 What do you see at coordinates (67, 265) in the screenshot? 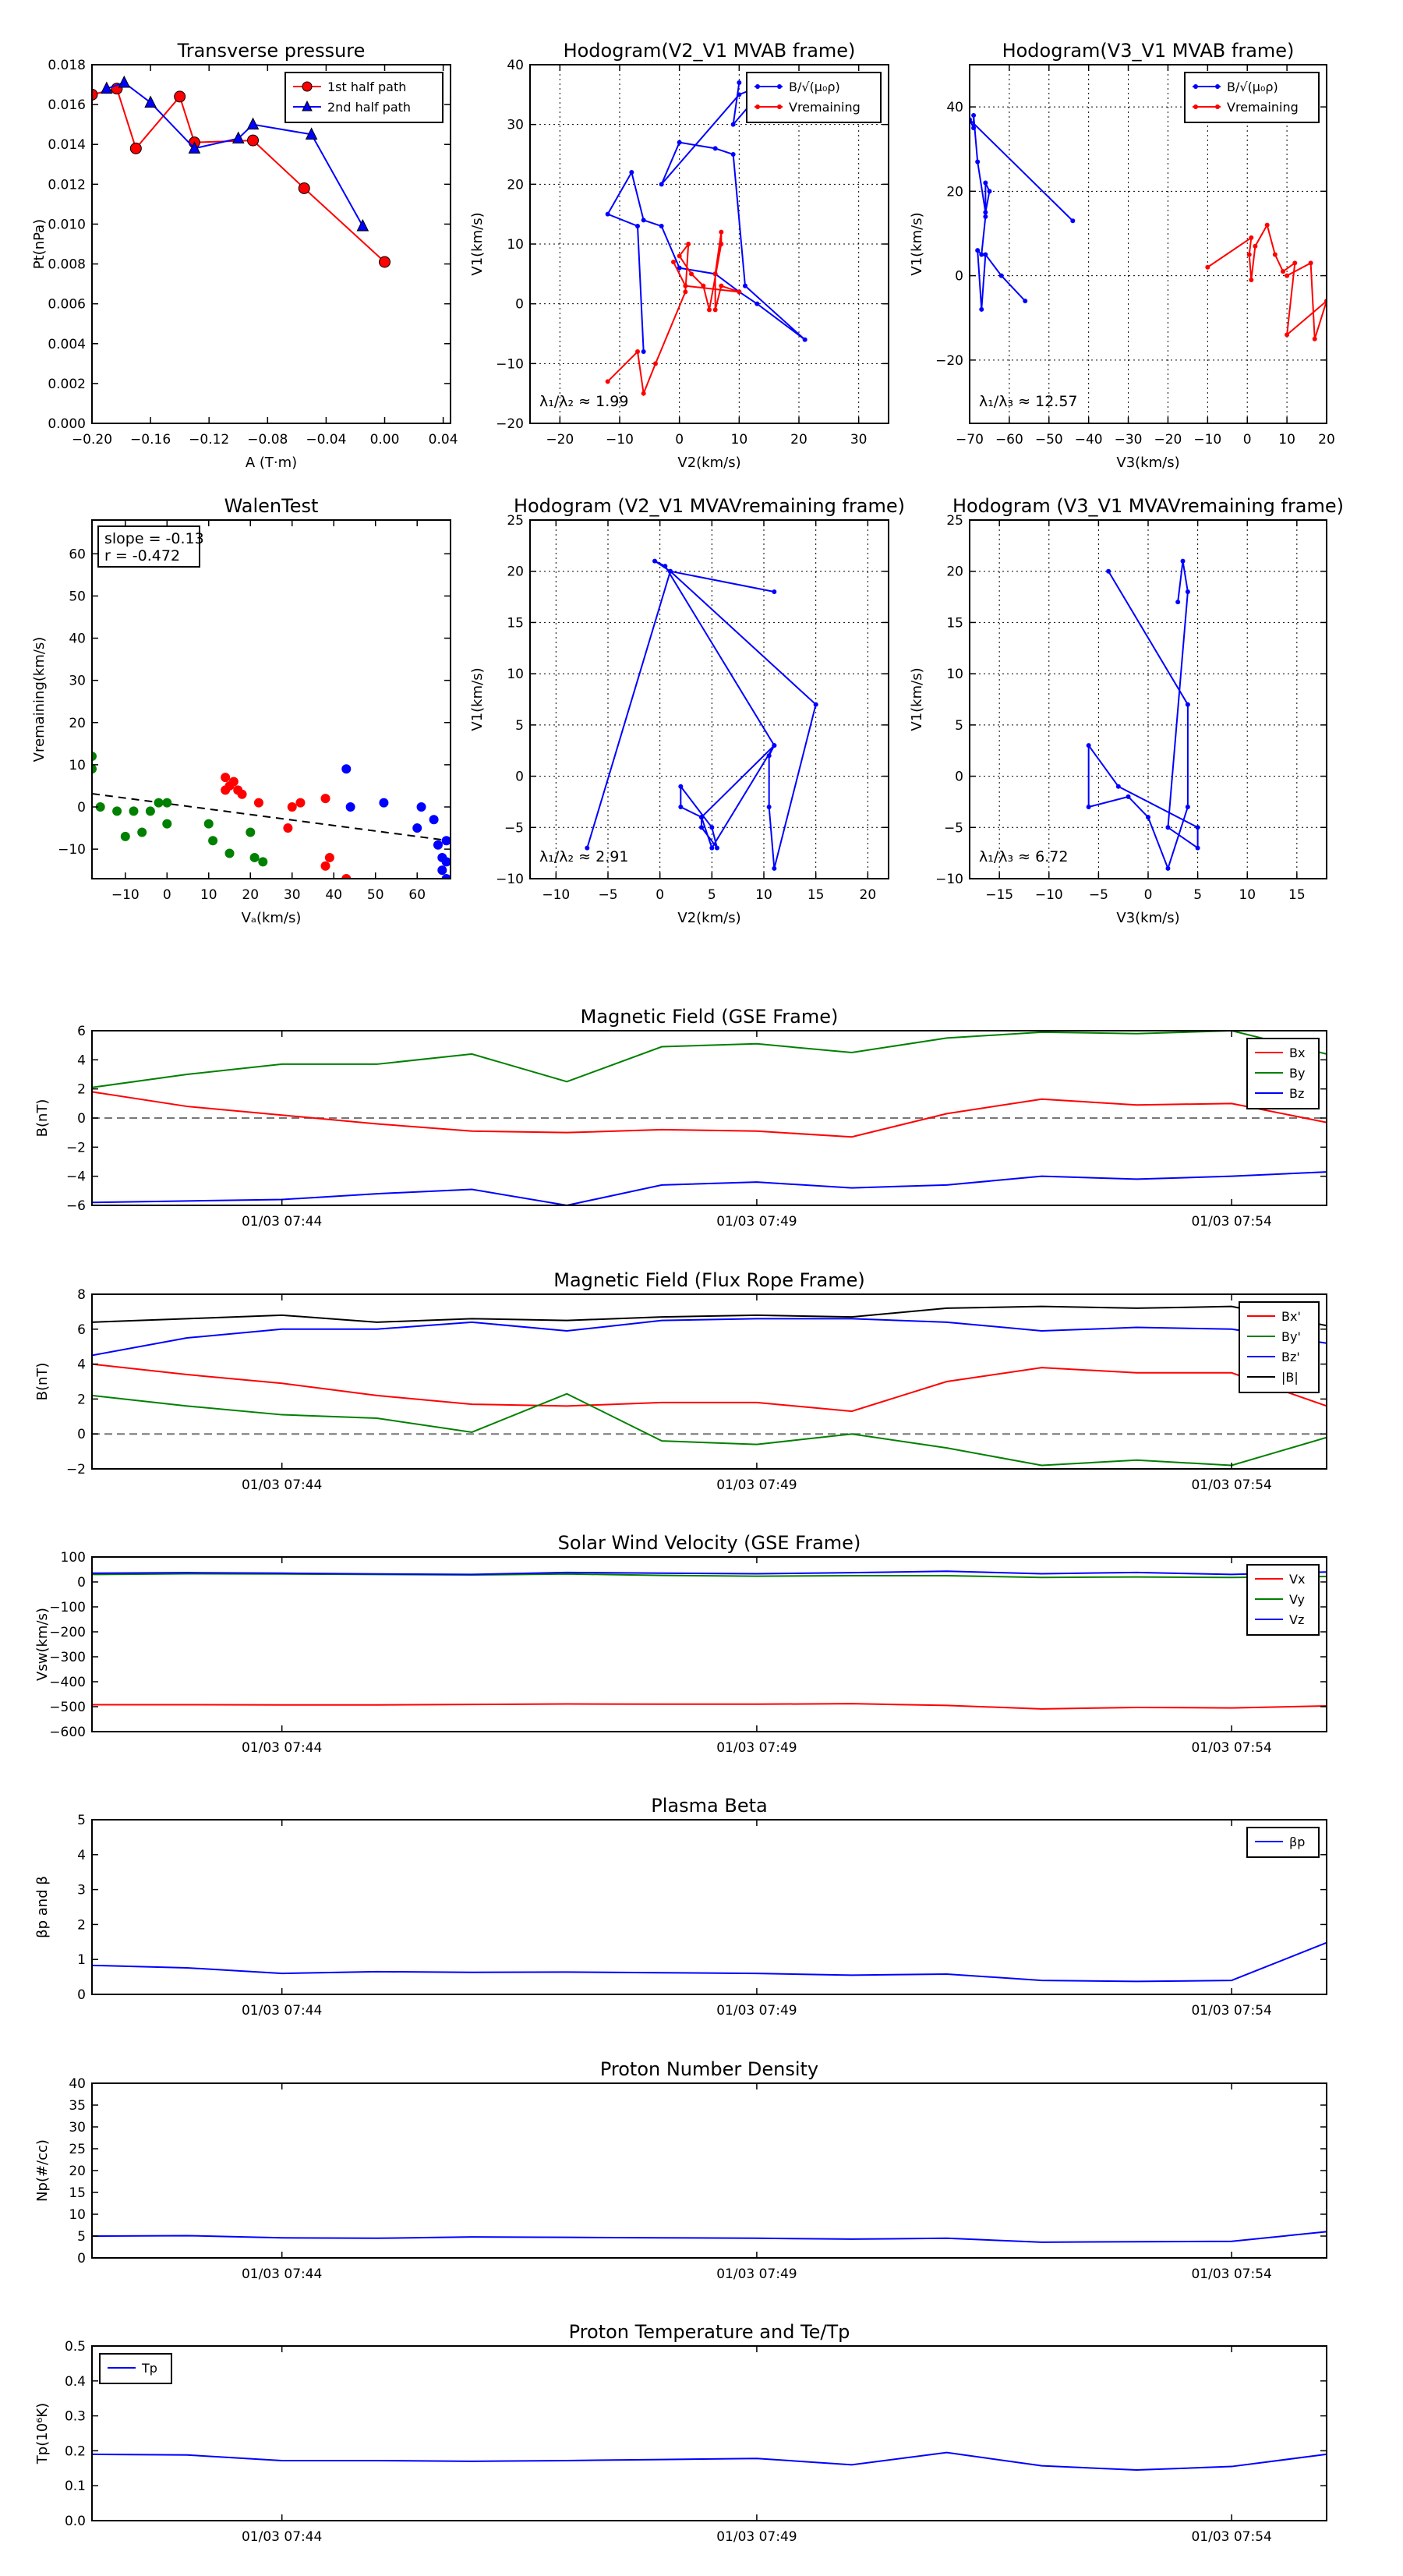
I see `y-tick-label: 0.008` at bounding box center [67, 265].